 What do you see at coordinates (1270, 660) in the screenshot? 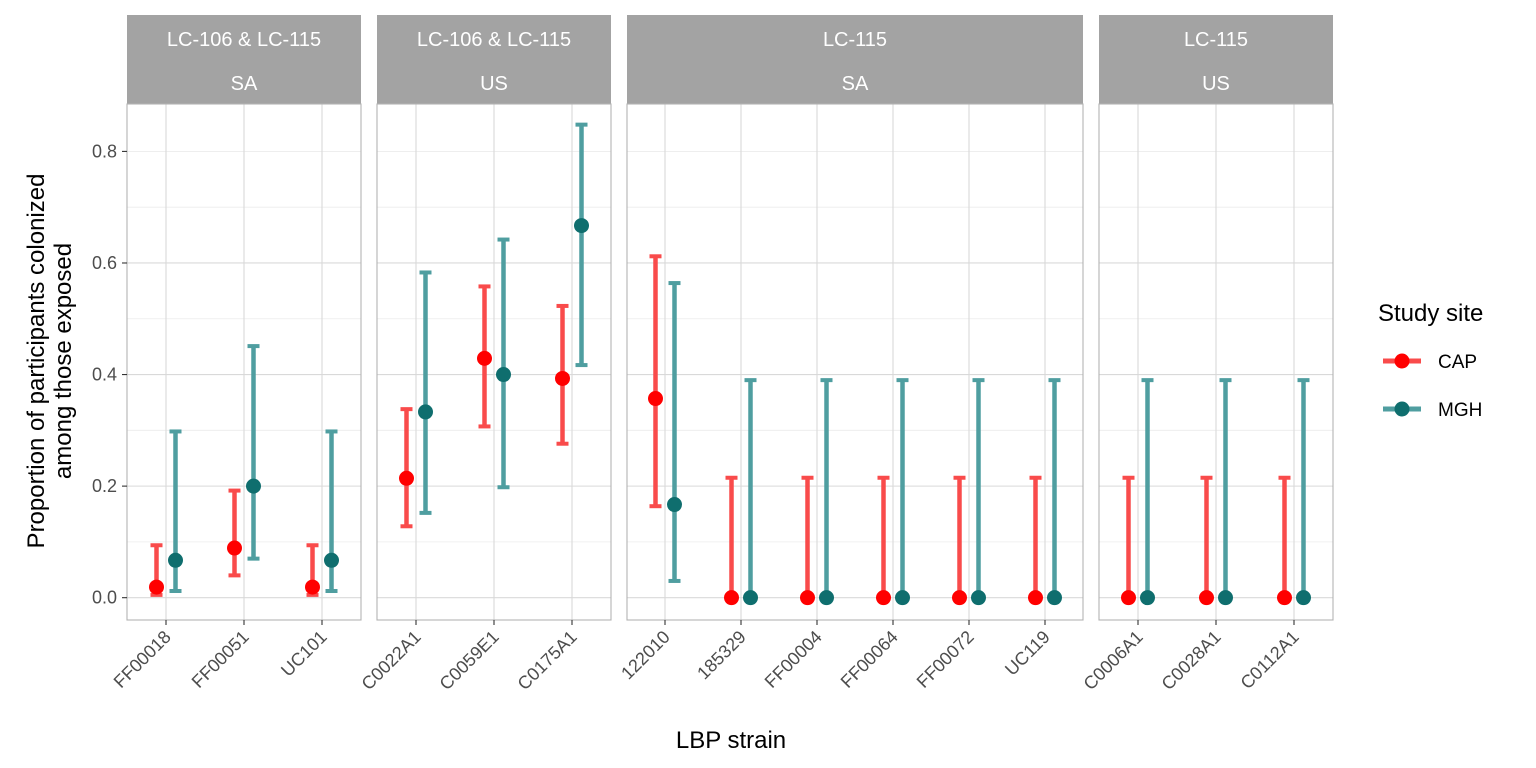
I see `x-tick-label: C0112A1` at bounding box center [1270, 660].